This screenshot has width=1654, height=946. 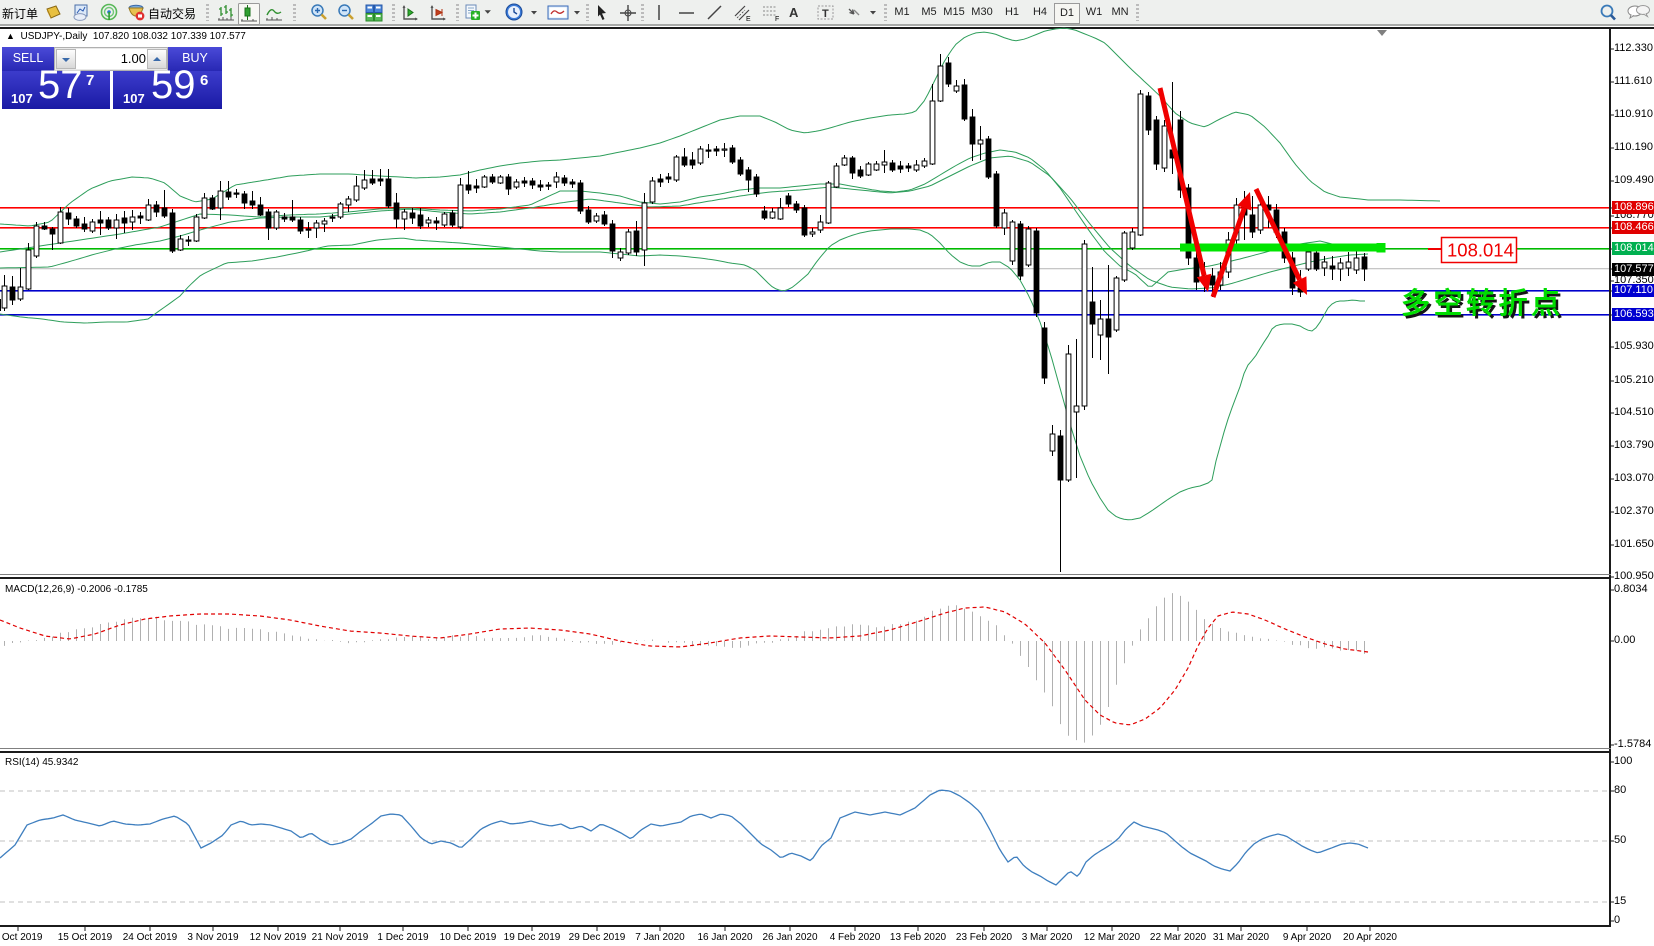 I want to click on svg-text: E, so click(x=748, y=19).